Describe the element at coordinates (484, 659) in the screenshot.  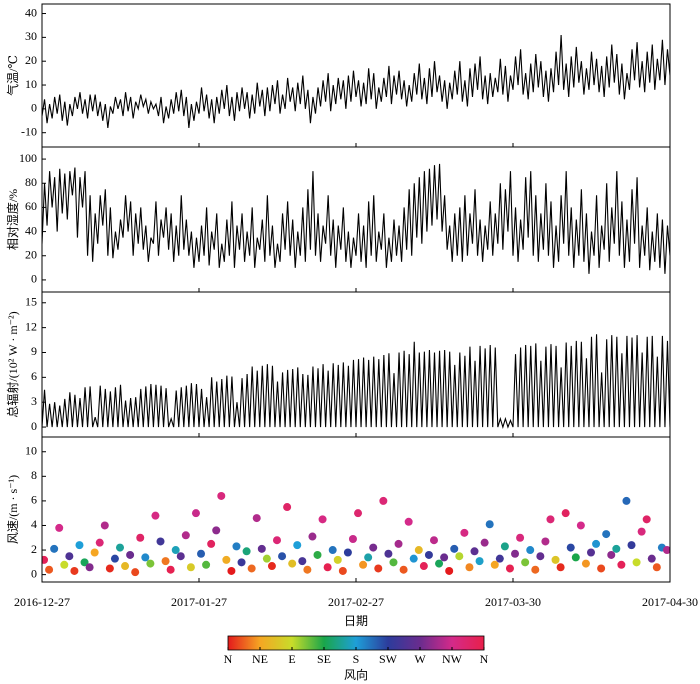
I see `colorbar-tick-label: N` at that location.